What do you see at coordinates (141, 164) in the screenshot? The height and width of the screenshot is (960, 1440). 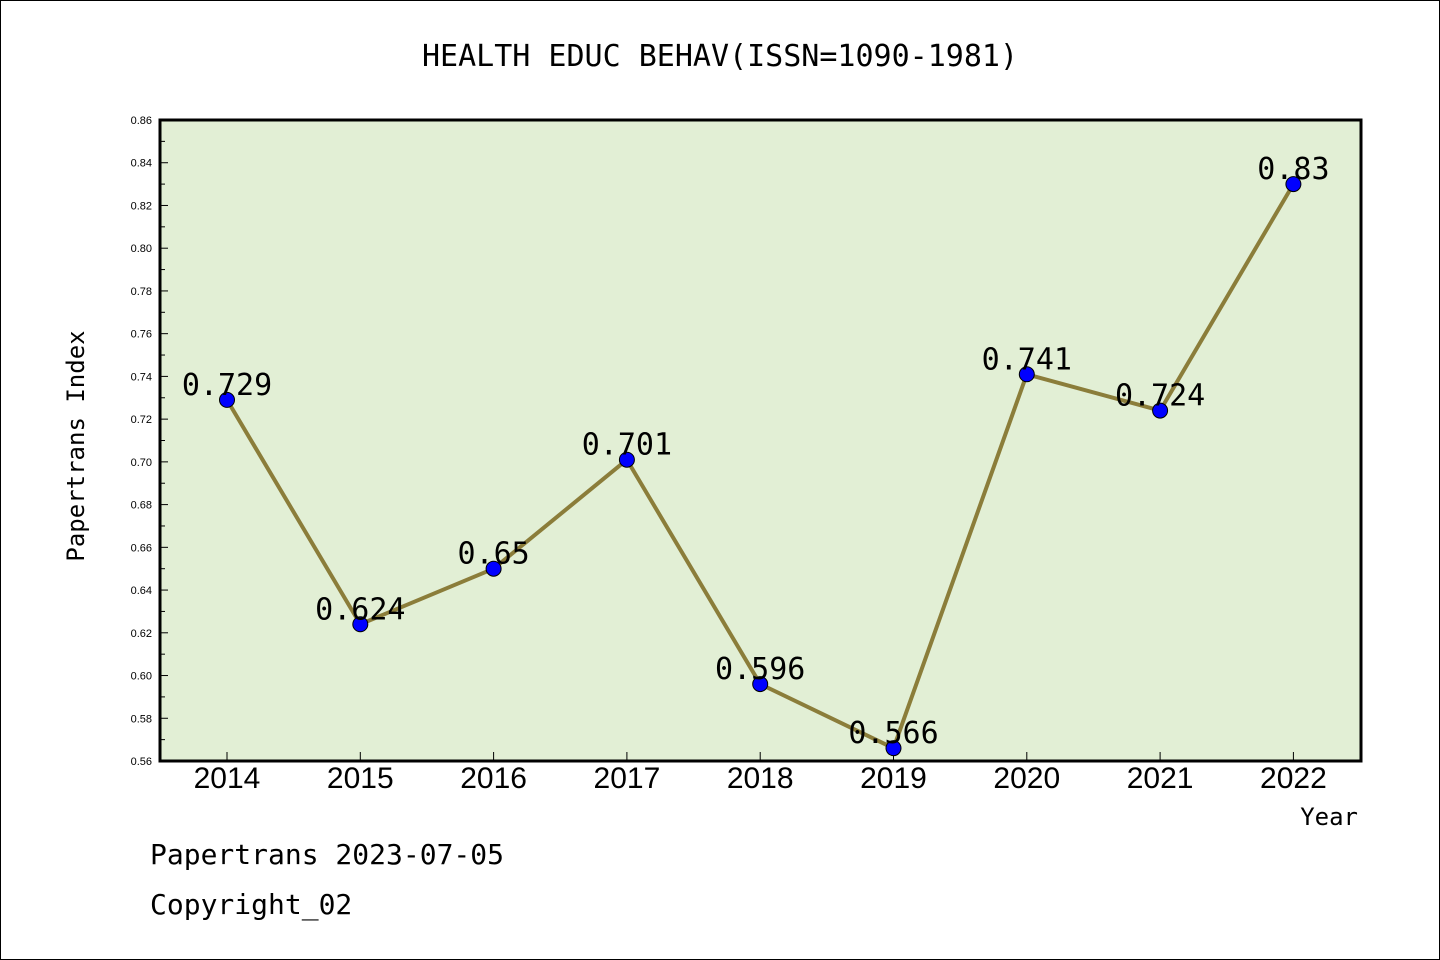 I see `y-tick-label: 0.84` at bounding box center [141, 164].